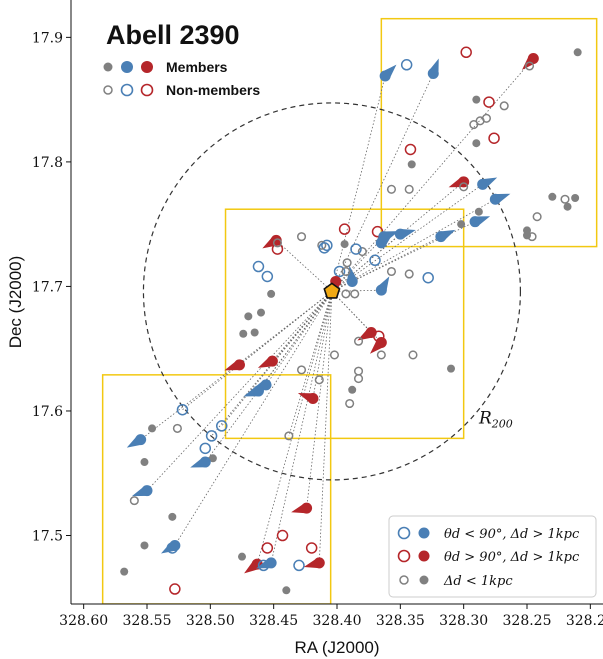 This screenshot has height=659, width=603. Describe the element at coordinates (478, 581) in the screenshot. I see `legend-row3-label: Δd < 1kpc` at that location.